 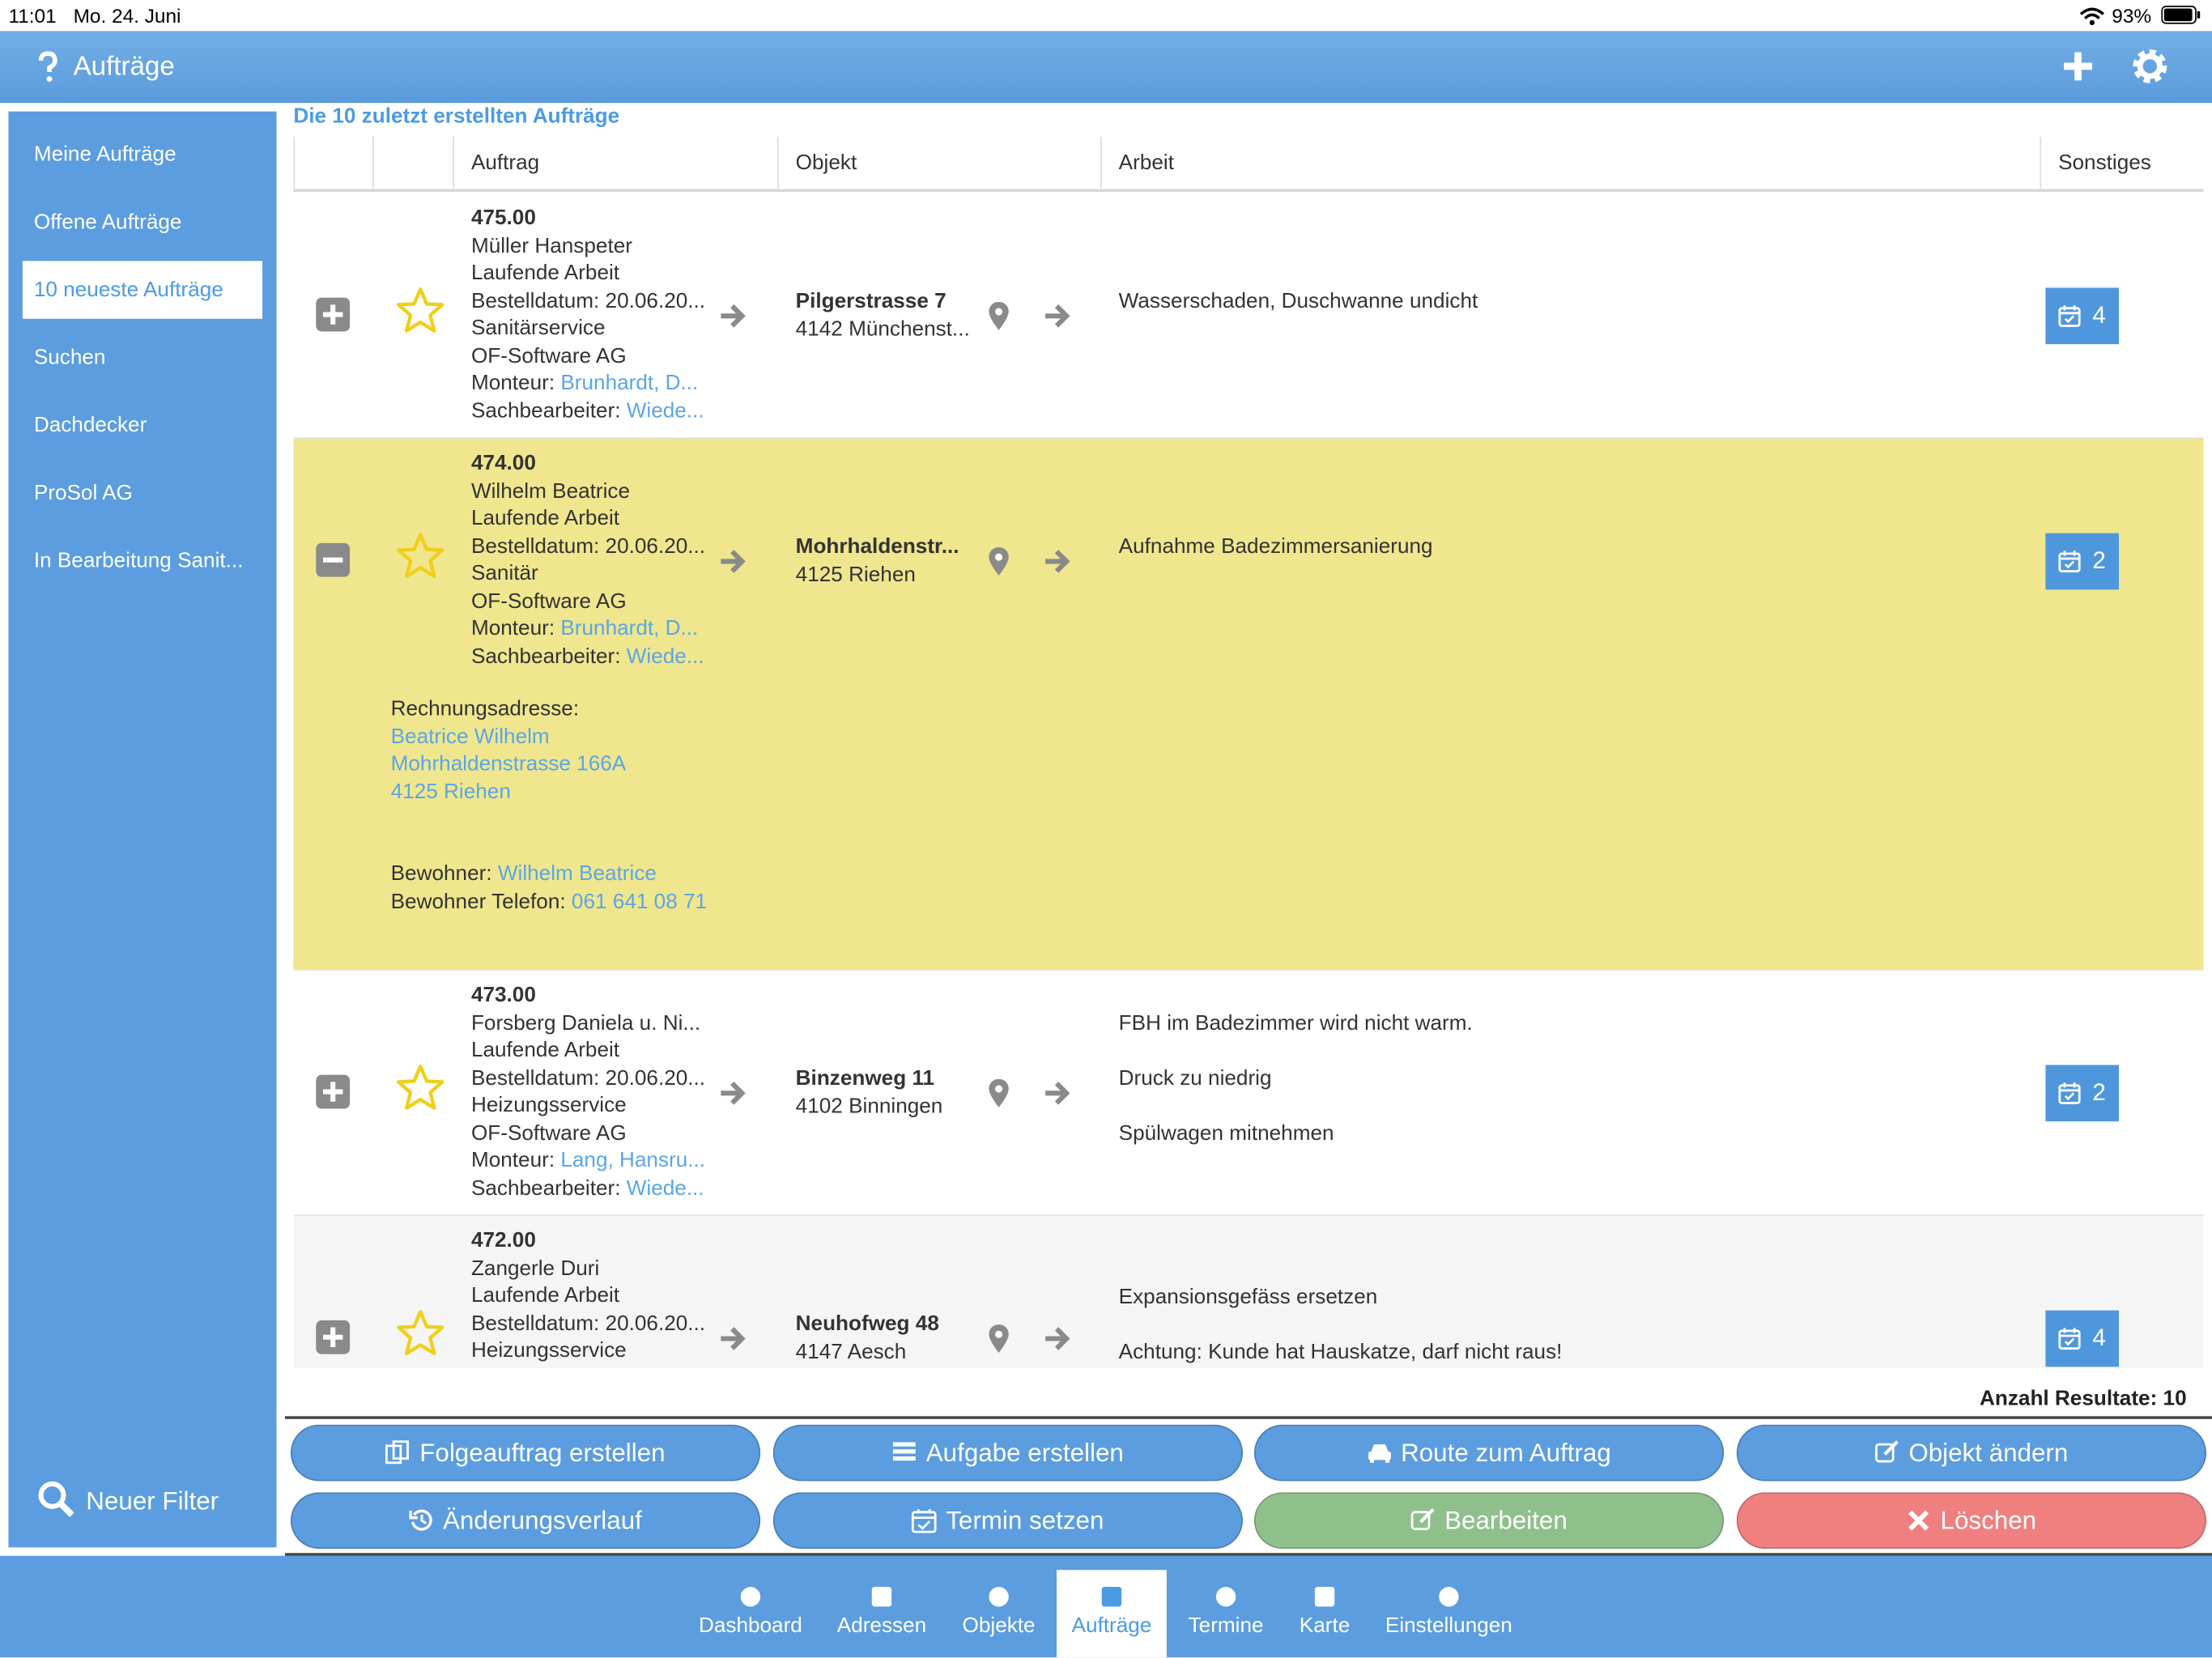 I want to click on favorite-star-part, so click(x=421, y=1087).